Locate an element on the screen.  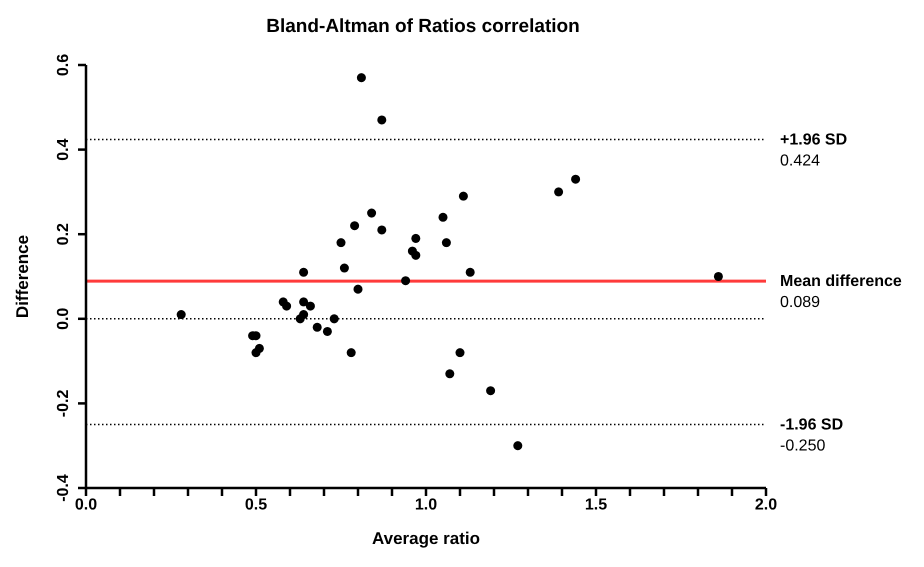
x-tick-label: 0.0 is located at coordinates (86, 505).